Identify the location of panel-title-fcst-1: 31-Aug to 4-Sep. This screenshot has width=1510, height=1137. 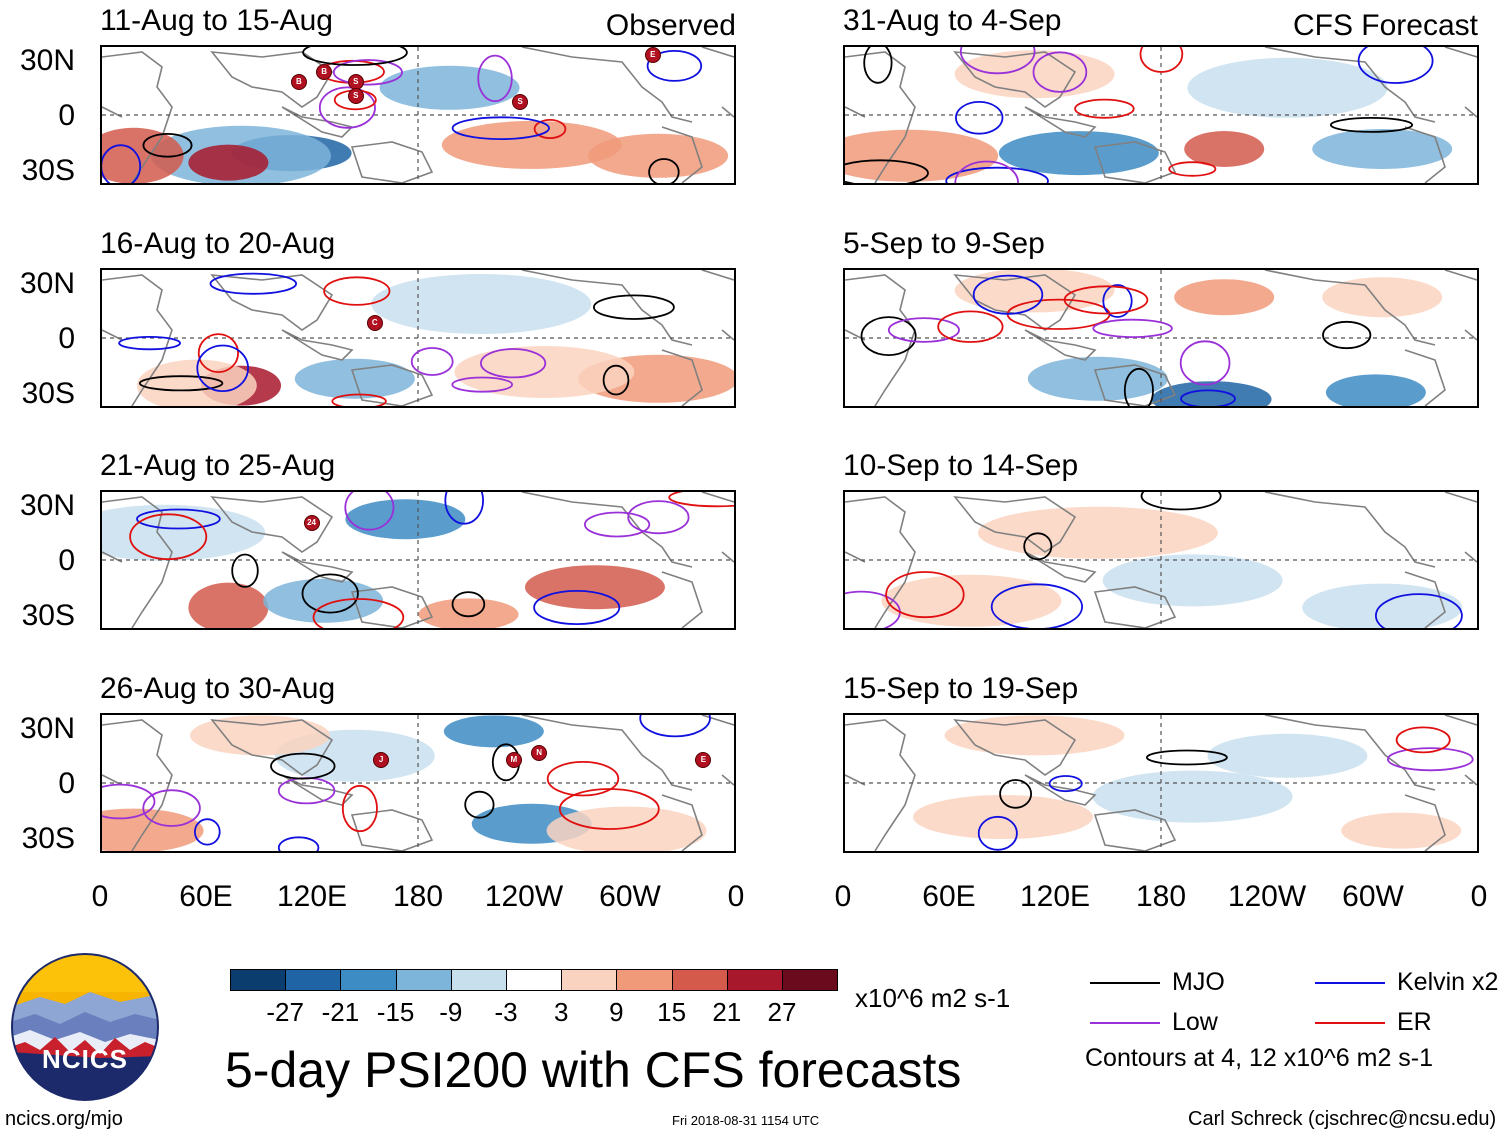
(952, 20).